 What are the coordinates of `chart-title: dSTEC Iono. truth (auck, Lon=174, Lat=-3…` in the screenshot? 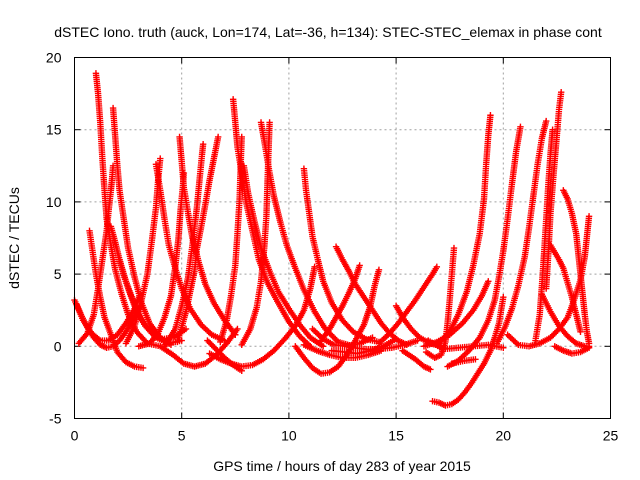 It's located at (328, 32).